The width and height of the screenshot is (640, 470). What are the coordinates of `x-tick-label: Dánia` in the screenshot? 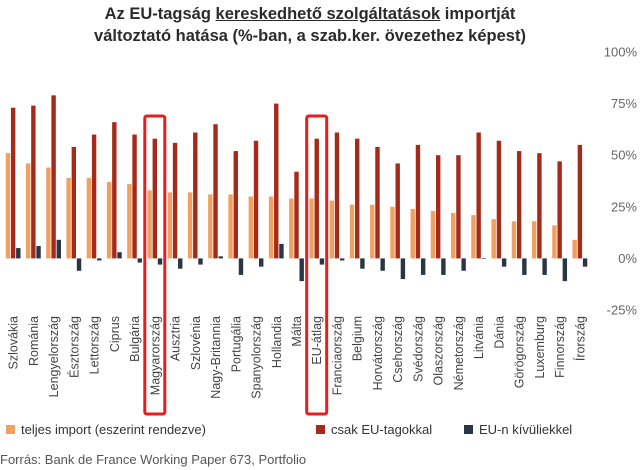 It's located at (499, 332).